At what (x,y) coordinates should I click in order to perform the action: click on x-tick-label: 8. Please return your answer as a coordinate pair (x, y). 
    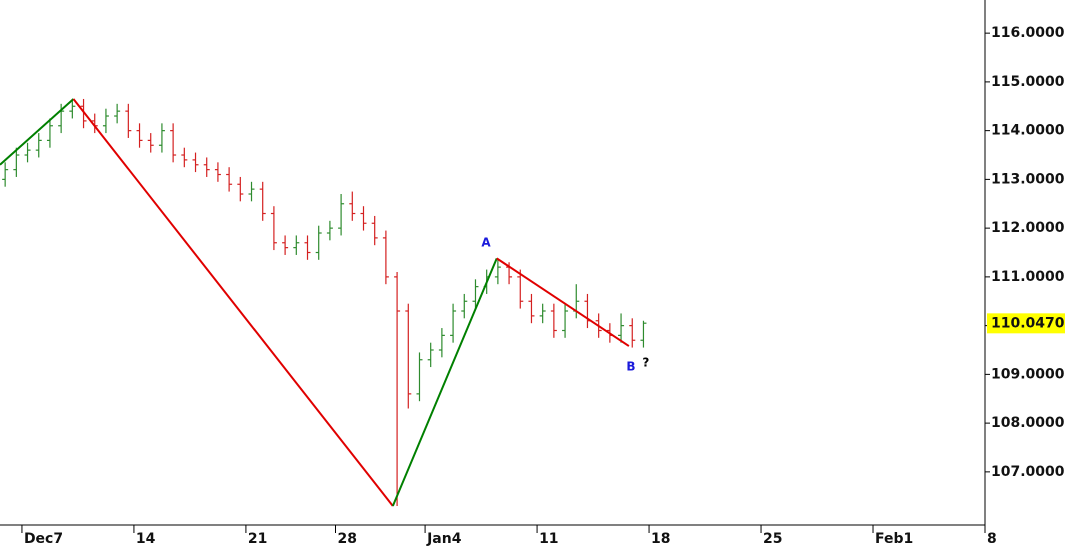
    Looking at the image, I should click on (992, 539).